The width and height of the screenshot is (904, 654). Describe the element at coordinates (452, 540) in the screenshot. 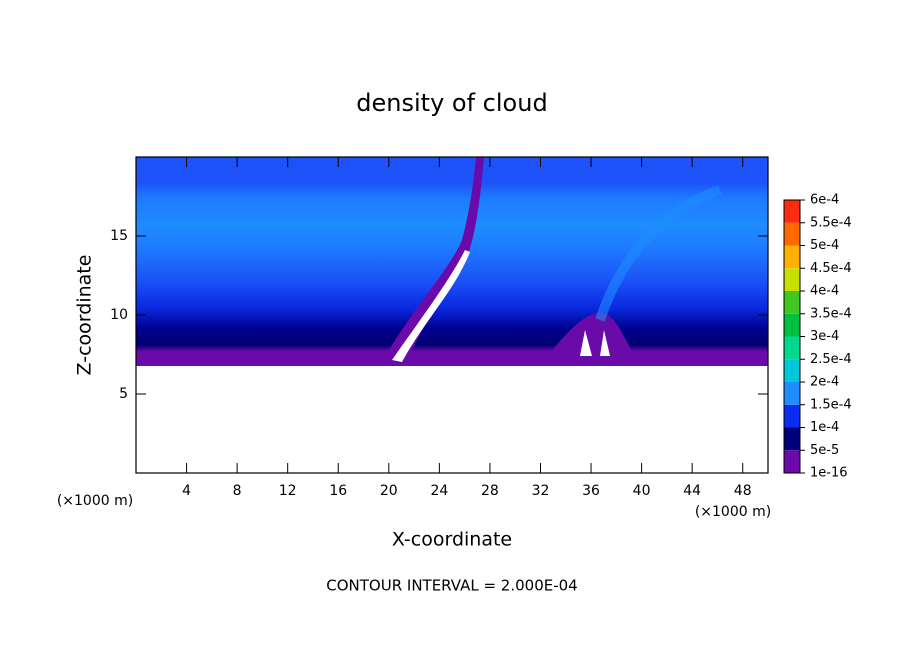

I see `x-axis-label: X-coordinate` at that location.